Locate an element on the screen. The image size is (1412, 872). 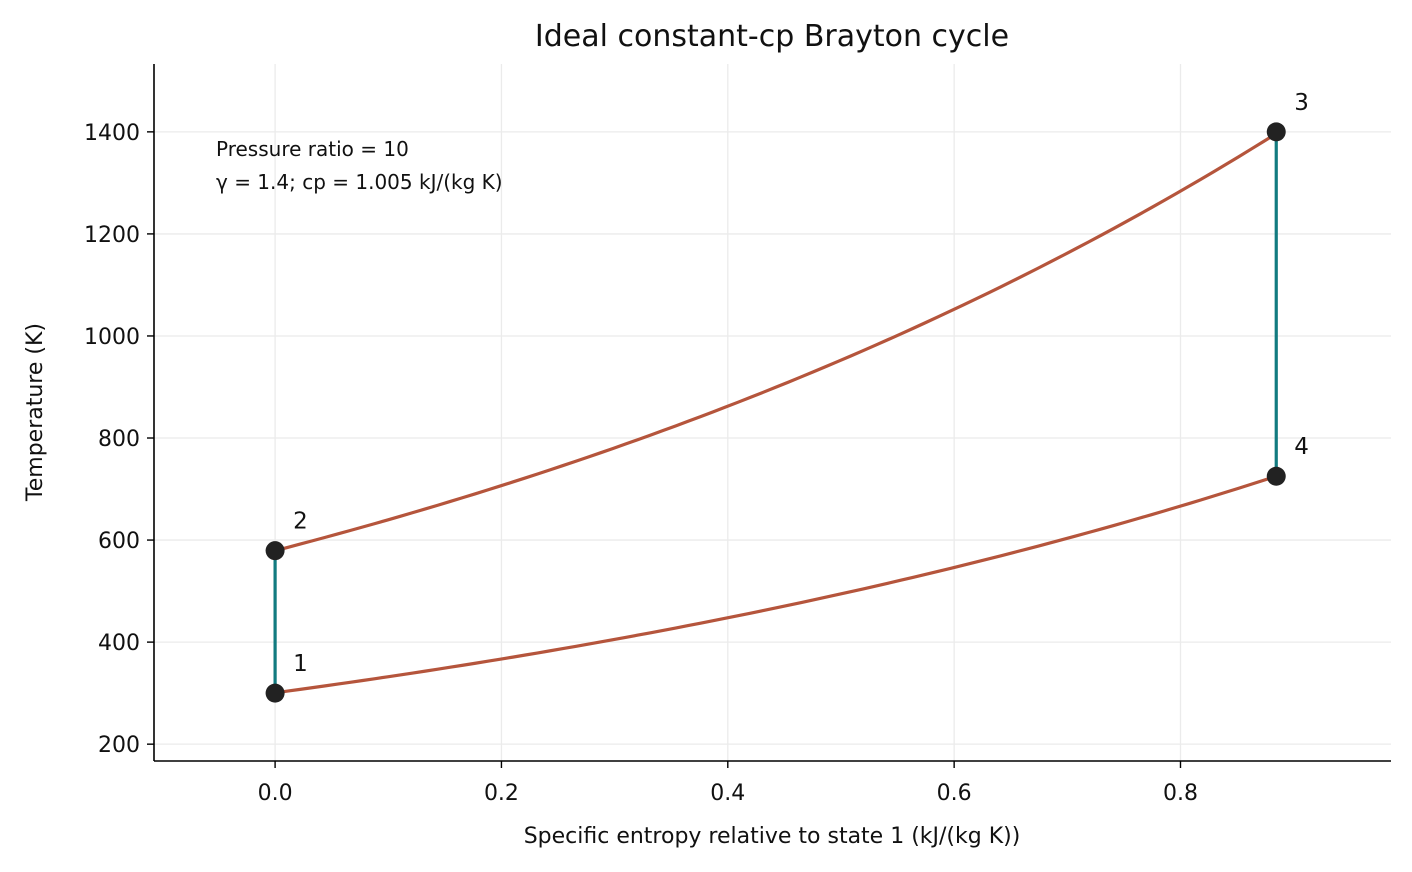
y-tick-label: 1000 is located at coordinates (112, 337).